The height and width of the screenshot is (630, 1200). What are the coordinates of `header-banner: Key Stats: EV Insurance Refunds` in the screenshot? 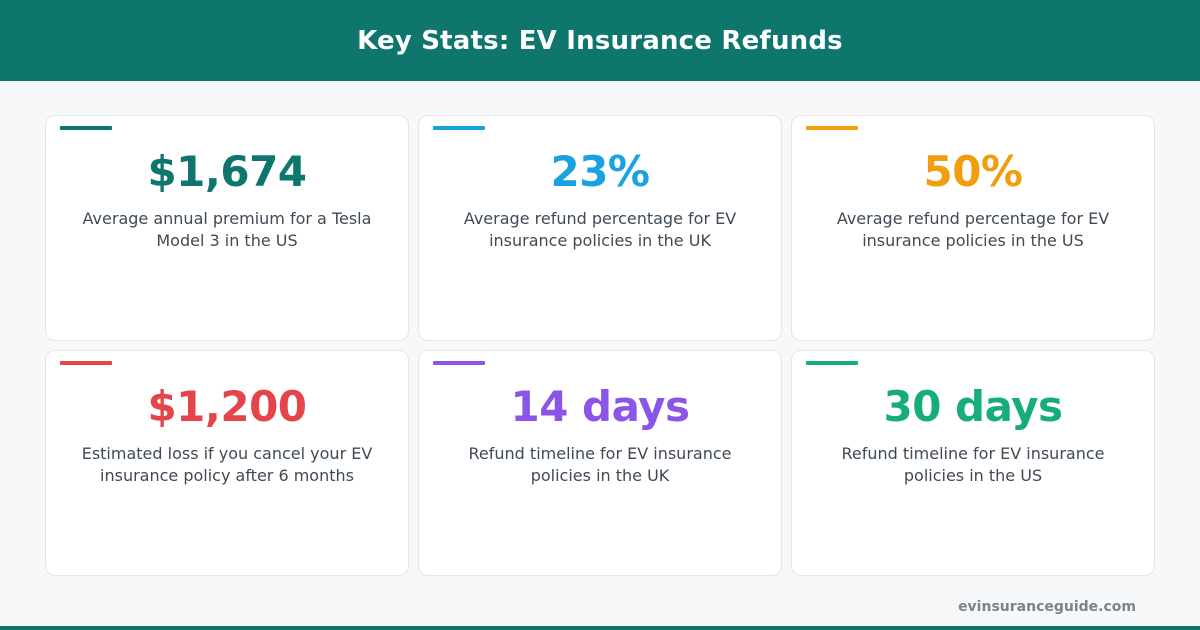 It's located at (600, 40).